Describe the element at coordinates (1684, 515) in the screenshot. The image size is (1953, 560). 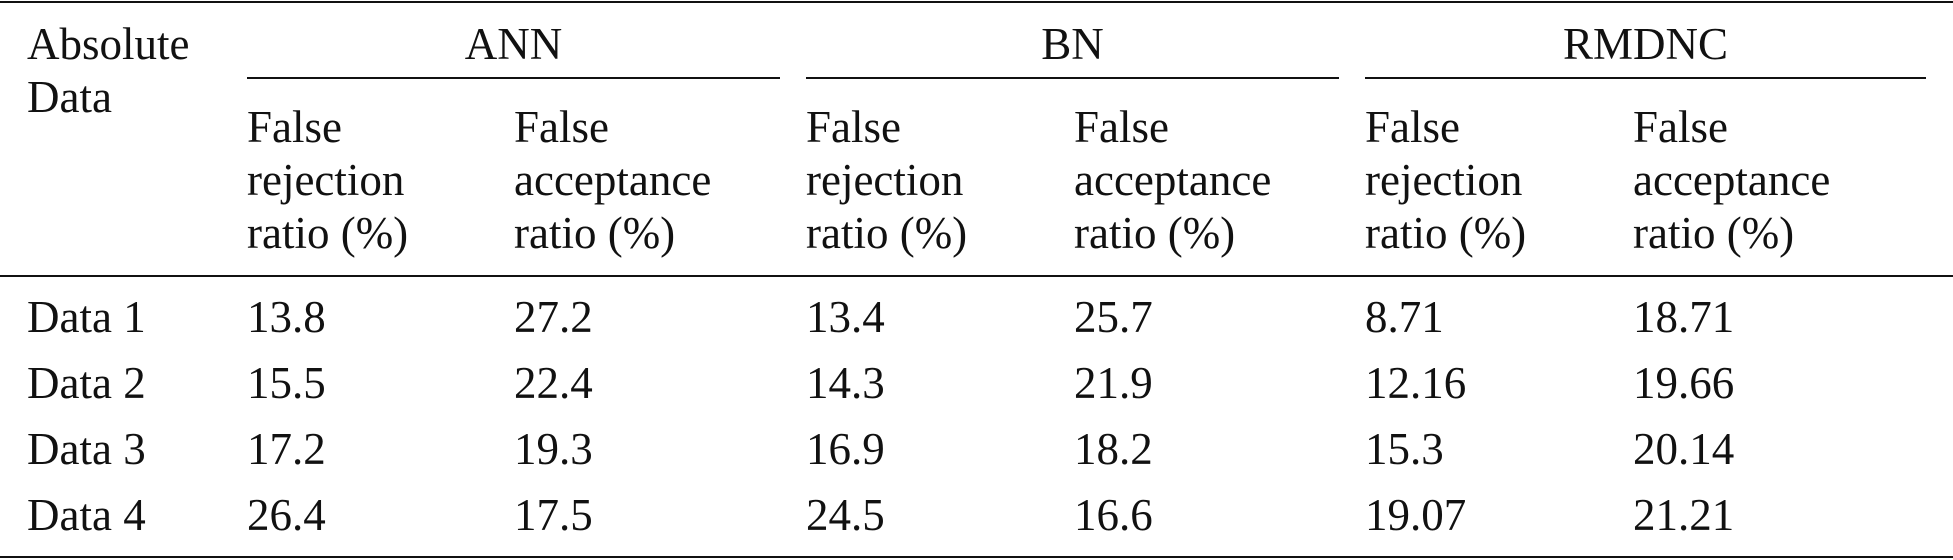
I see `data-cell: 21.21` at that location.